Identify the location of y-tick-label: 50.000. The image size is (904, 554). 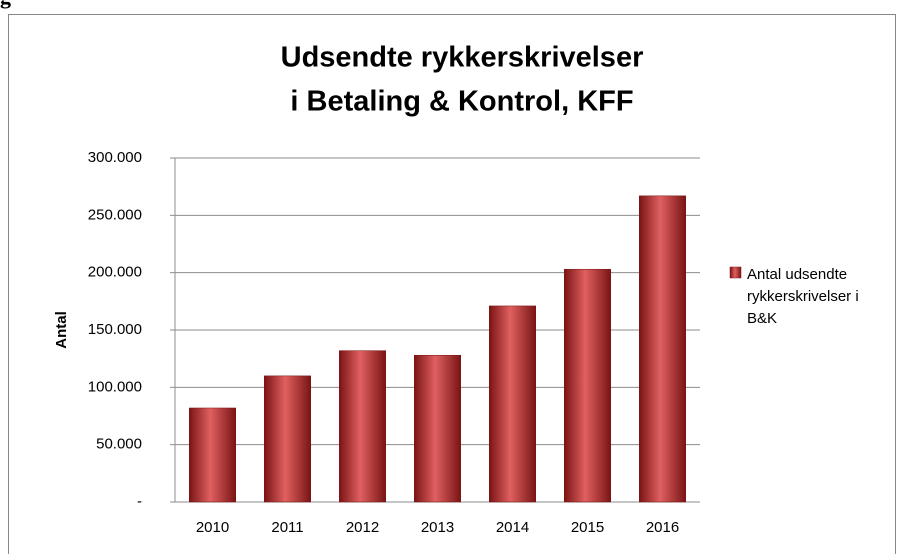
(119, 444).